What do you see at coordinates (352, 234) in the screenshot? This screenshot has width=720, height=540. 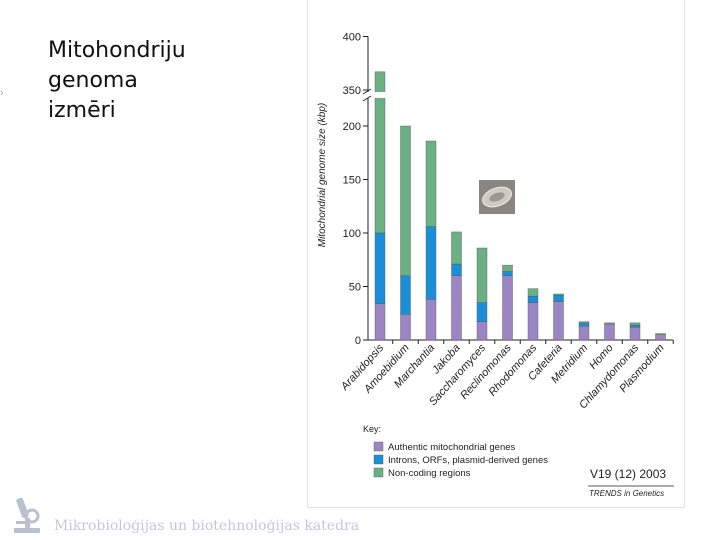 I see `y-tick-label: 100` at bounding box center [352, 234].